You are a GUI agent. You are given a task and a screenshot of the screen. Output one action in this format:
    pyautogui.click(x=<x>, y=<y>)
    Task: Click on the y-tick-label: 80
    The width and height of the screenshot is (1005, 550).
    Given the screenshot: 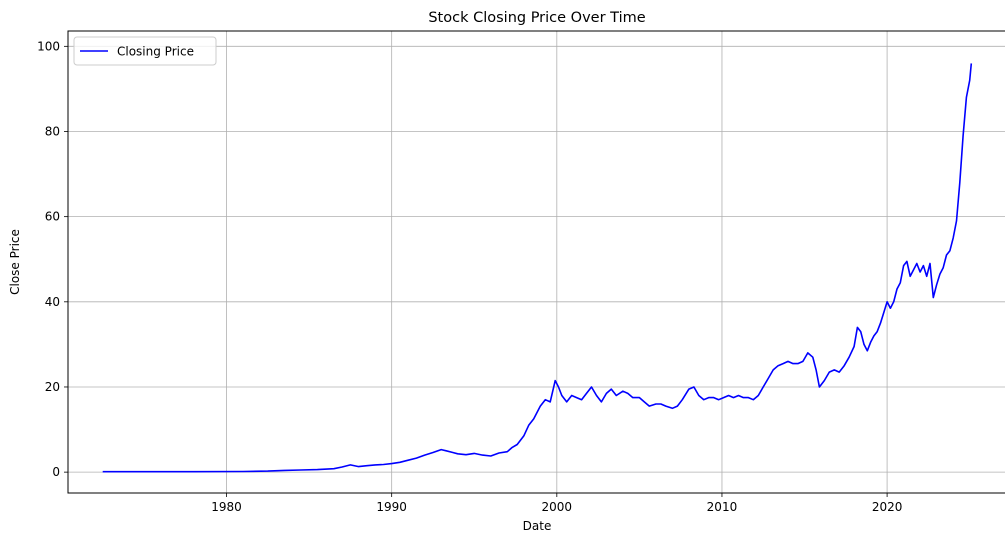 What is the action you would take?
    pyautogui.click(x=52, y=131)
    